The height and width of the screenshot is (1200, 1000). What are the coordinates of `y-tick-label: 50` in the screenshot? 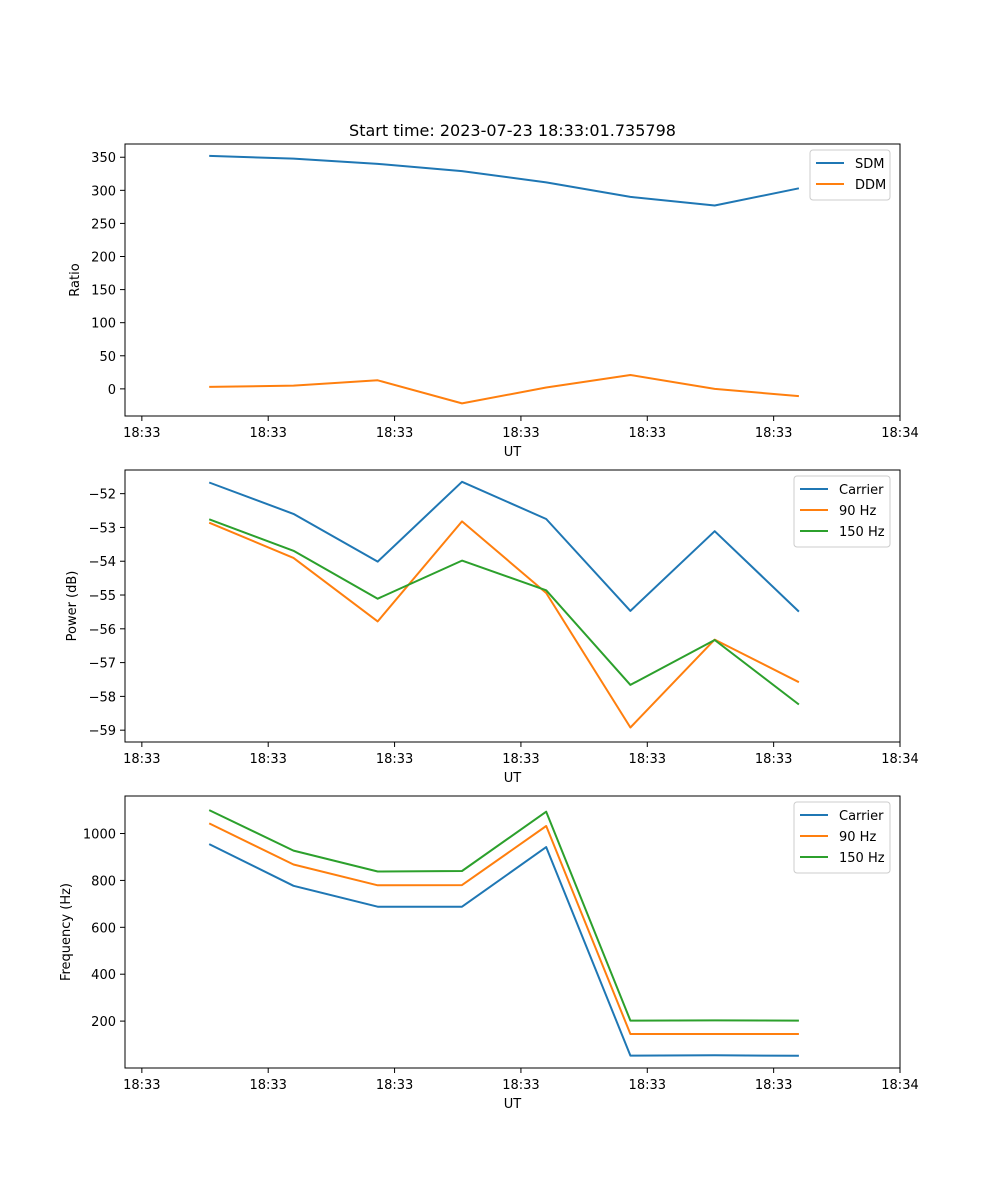 It's located at (107, 357).